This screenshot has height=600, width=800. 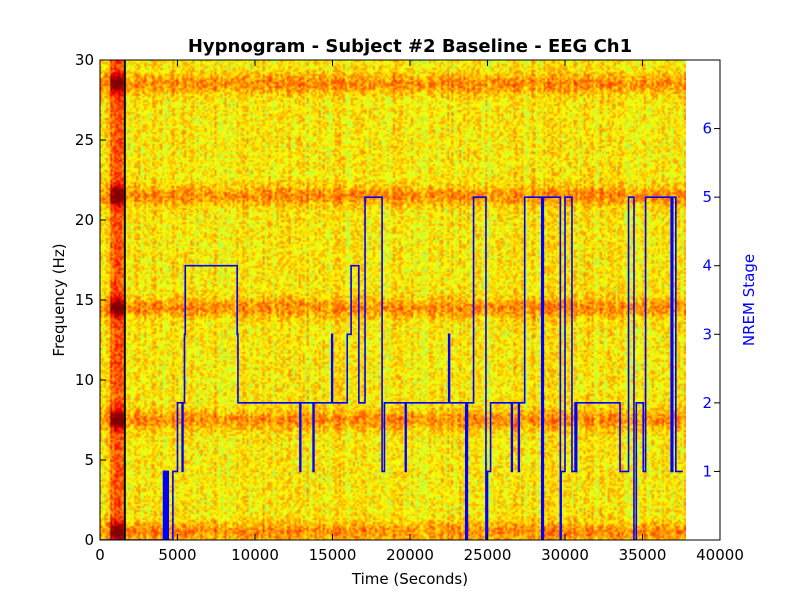 I want to click on x-axis-label: Time (Seconds), so click(x=409, y=579).